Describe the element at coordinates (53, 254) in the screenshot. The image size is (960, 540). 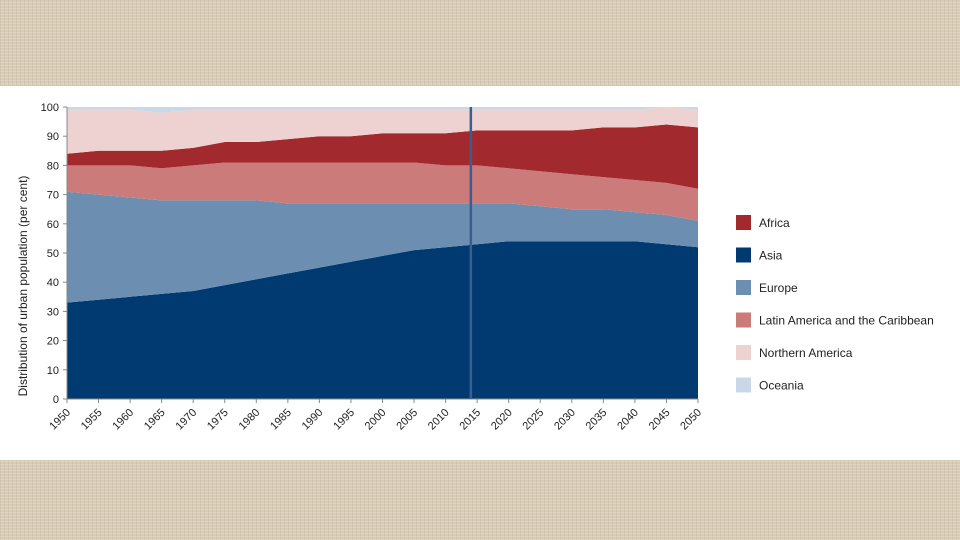
I see `y-tick-label-50: 50` at that location.